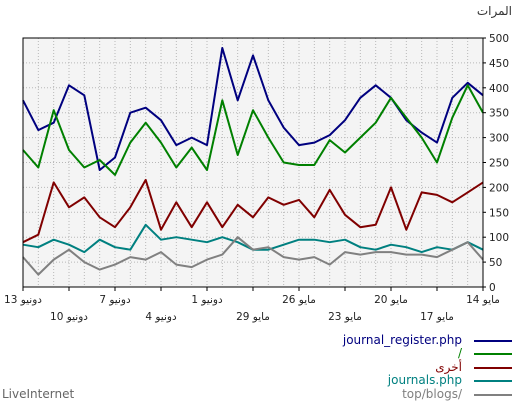 This screenshot has height=405, width=520. Describe the element at coordinates (499, 213) in the screenshot. I see `y-tick-label: 150` at that location.